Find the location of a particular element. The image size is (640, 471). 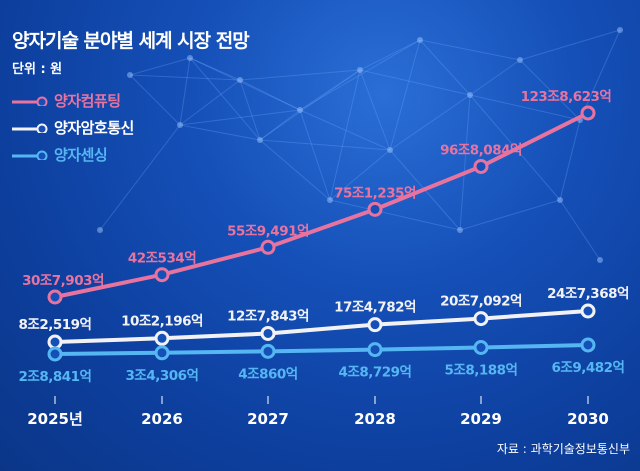

legend-item-quantum-sensing: 양자센싱 is located at coordinates (60, 154).